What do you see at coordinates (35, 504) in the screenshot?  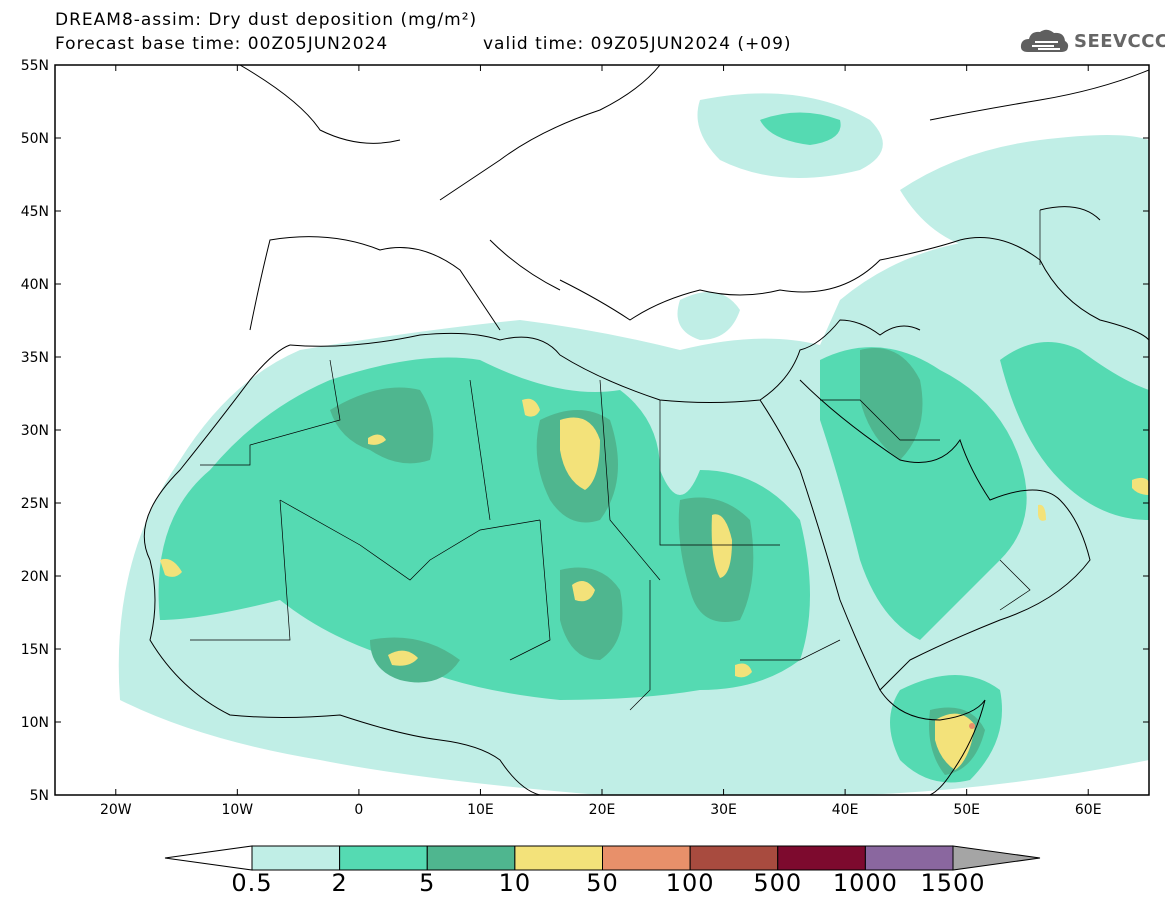 I see `lat-tick-label: 25N` at bounding box center [35, 504].